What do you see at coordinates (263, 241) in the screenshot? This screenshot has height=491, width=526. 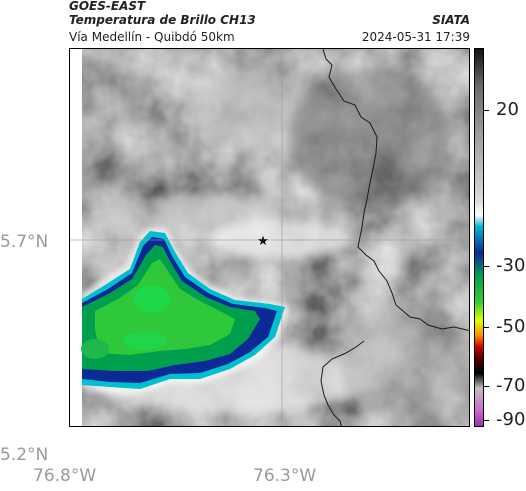 I see `star-icon: ★` at bounding box center [263, 241].